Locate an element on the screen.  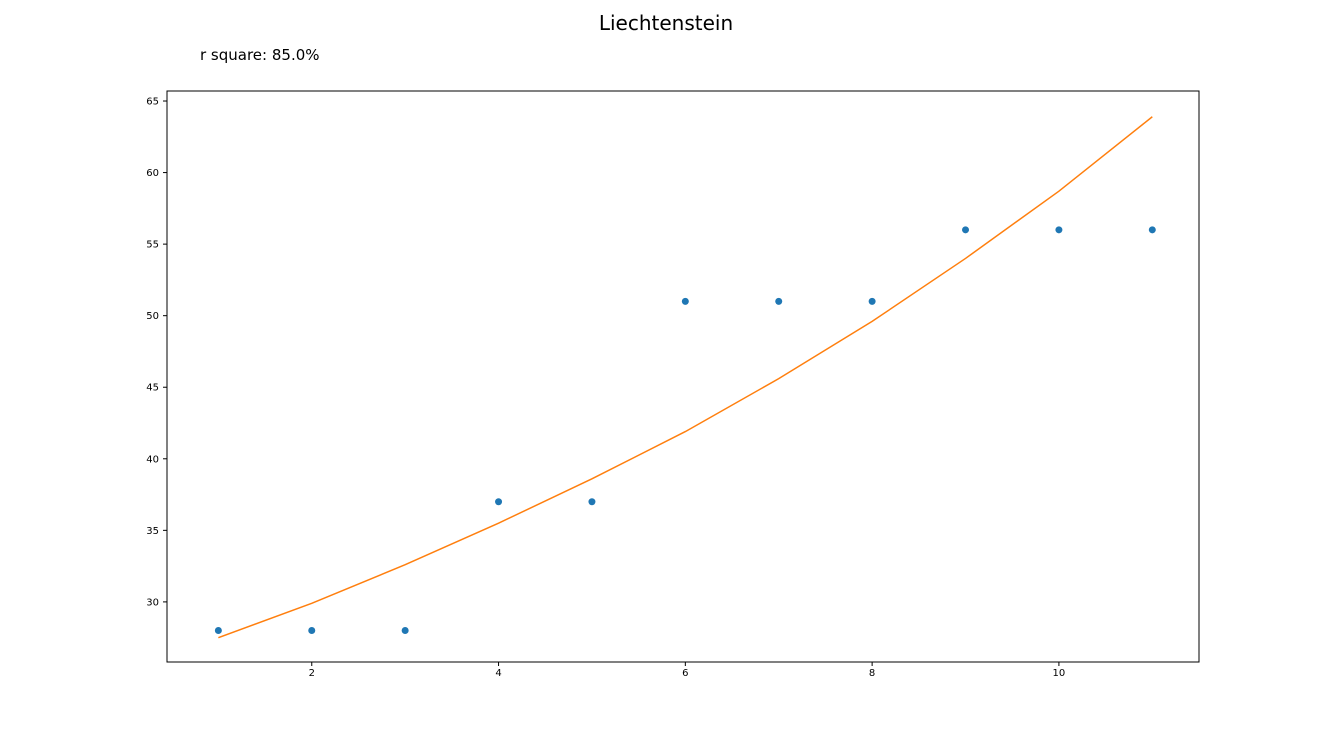
x-tick-label: 2 is located at coordinates (312, 673).